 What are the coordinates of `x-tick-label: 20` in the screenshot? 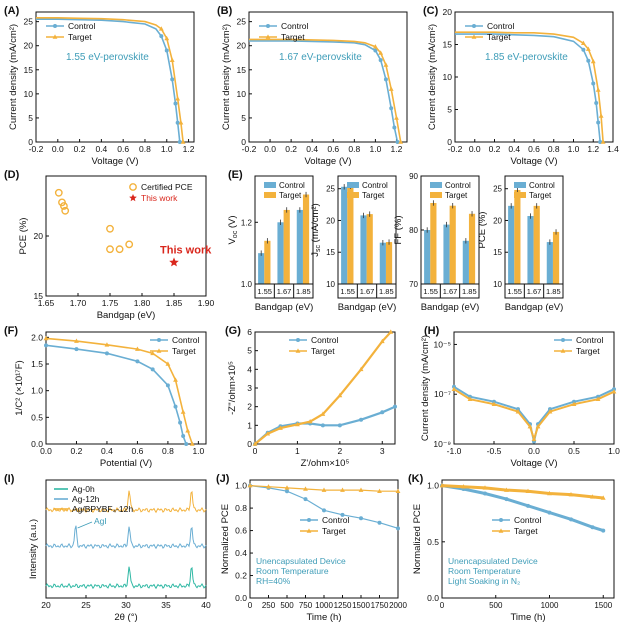 It's located at (46, 605).